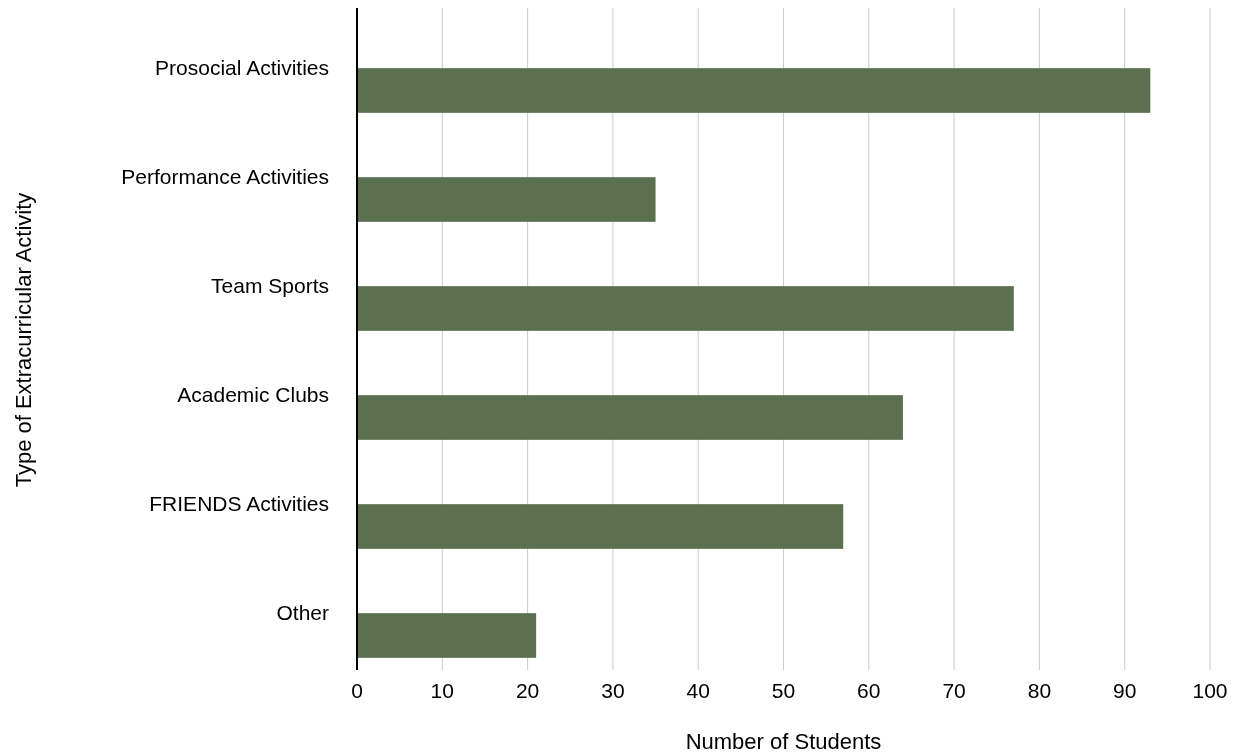  Describe the element at coordinates (225, 176) in the screenshot. I see `y-tick-label: Performance Activities` at that location.